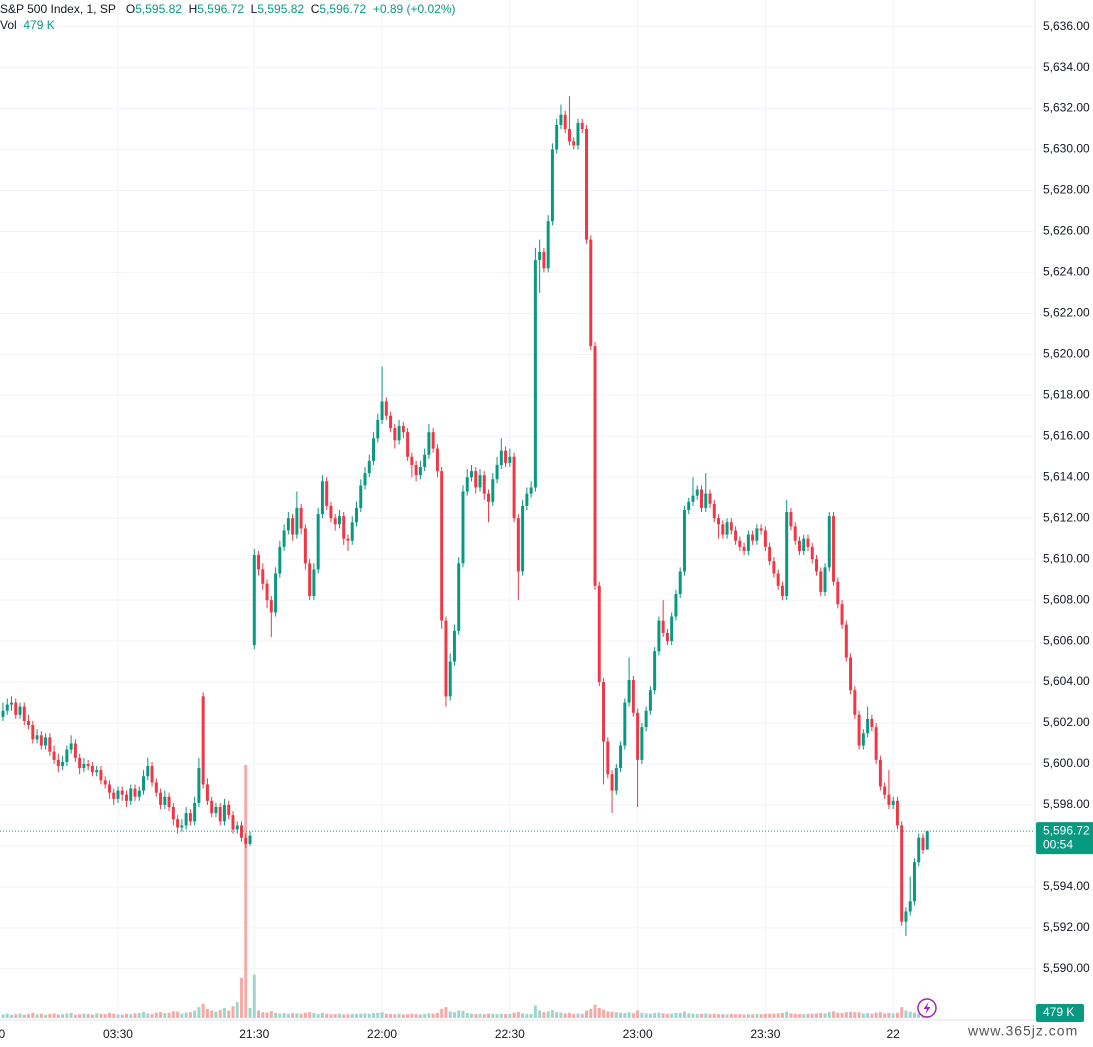  What do you see at coordinates (1066, 886) in the screenshot?
I see `y-tick-label: 5,594.00` at bounding box center [1066, 886].